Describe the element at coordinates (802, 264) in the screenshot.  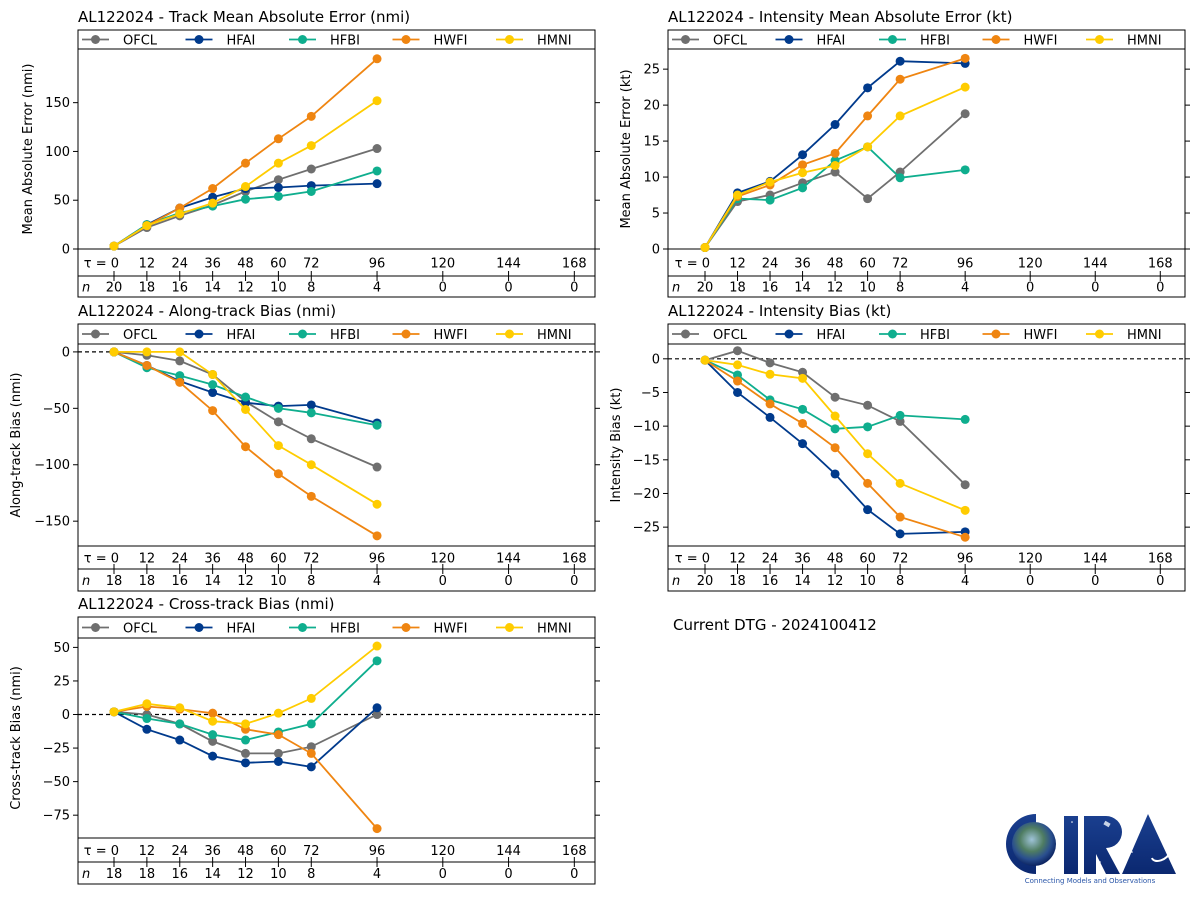
I see `x-tick-label: 36` at that location.